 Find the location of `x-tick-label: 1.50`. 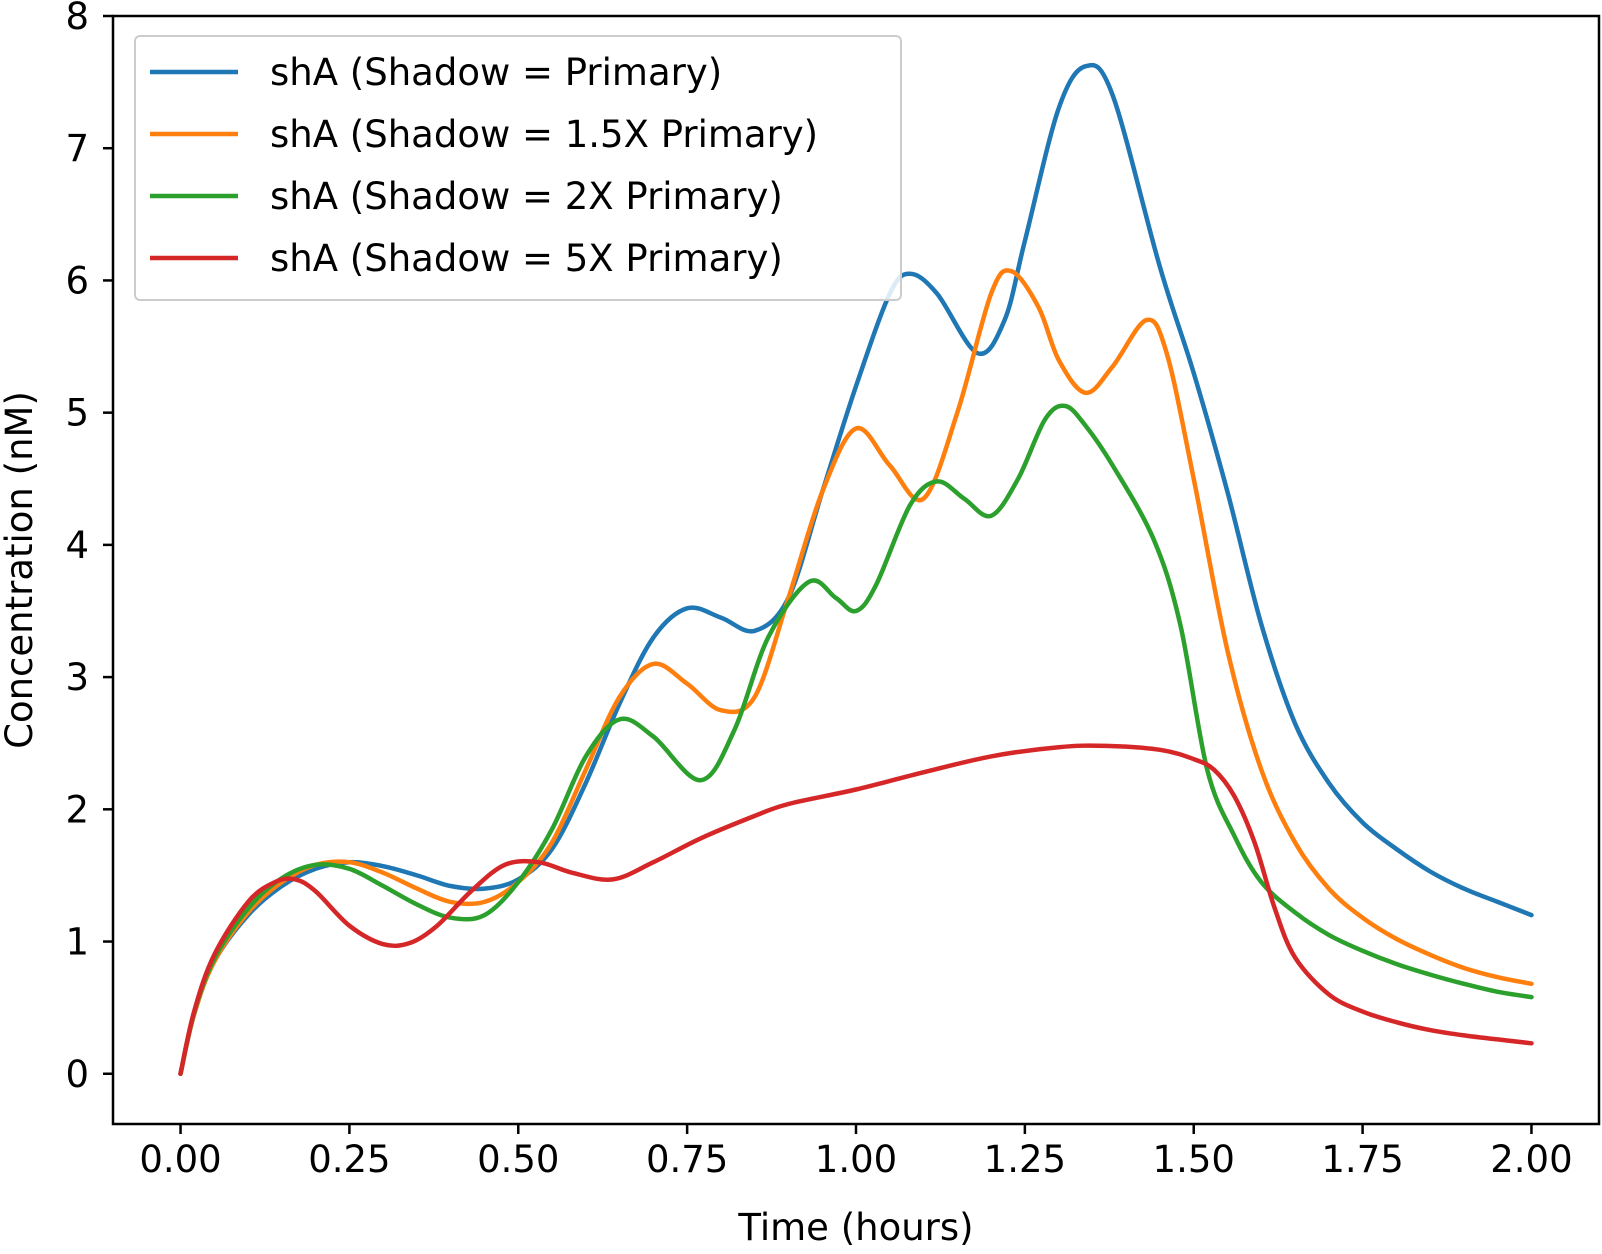

x-tick-label: 1.50 is located at coordinates (1194, 1159).